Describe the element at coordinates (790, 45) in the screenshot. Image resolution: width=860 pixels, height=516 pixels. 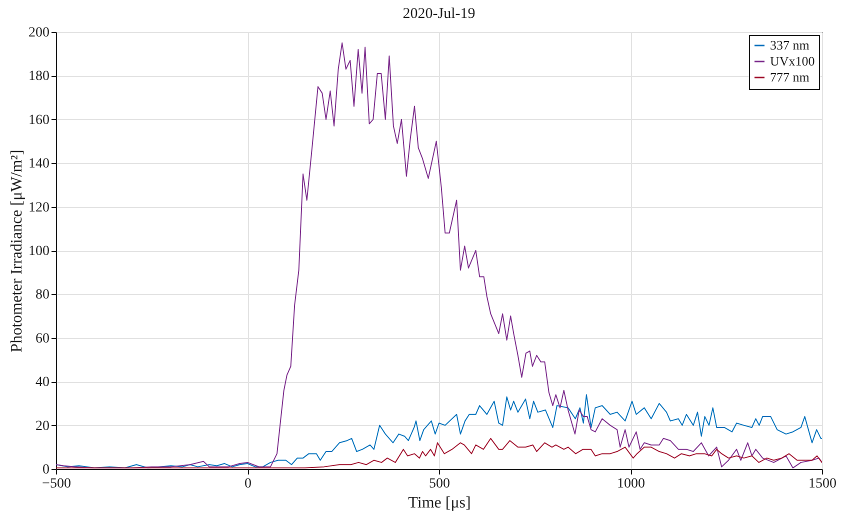
I see `legend-label: 337 nm` at that location.